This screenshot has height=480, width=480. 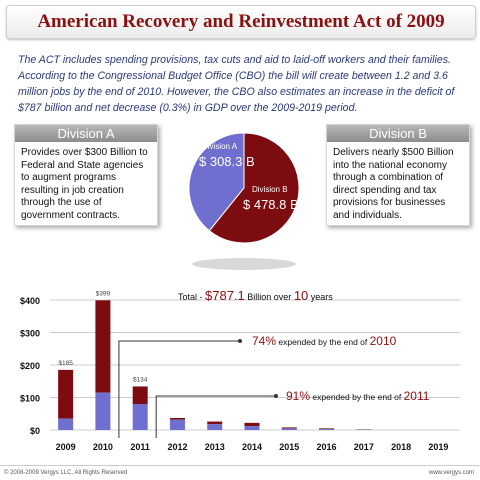 I want to click on y-tick-label: $400, so click(x=30, y=301).